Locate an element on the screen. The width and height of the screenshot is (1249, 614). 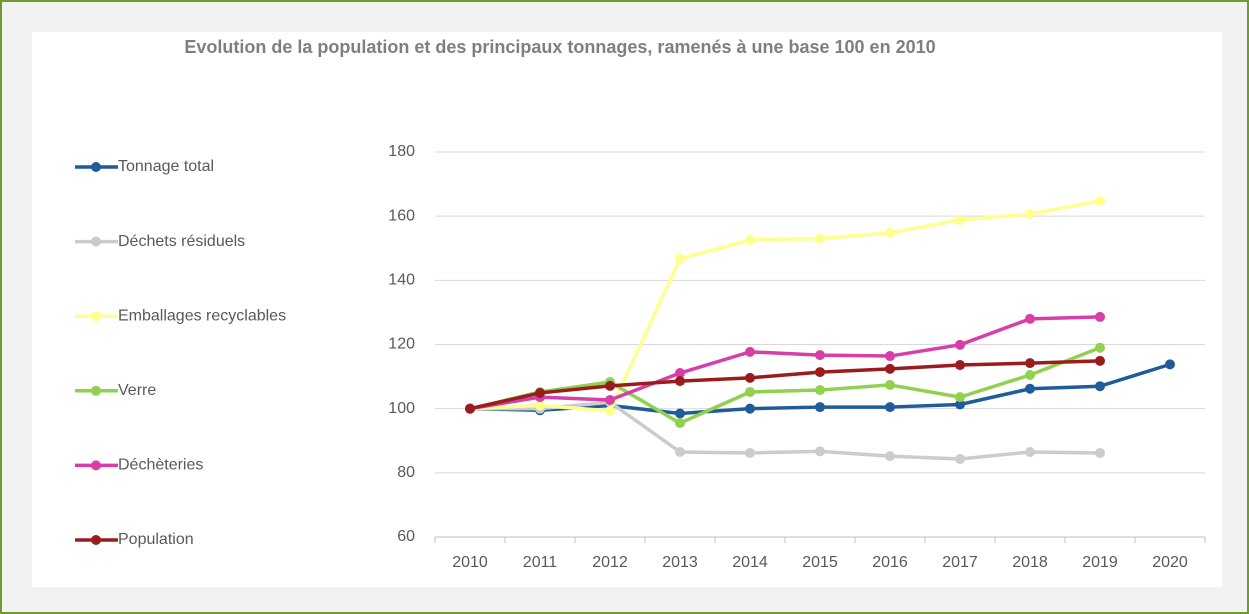
y-tick-label: 60 is located at coordinates (406, 536).